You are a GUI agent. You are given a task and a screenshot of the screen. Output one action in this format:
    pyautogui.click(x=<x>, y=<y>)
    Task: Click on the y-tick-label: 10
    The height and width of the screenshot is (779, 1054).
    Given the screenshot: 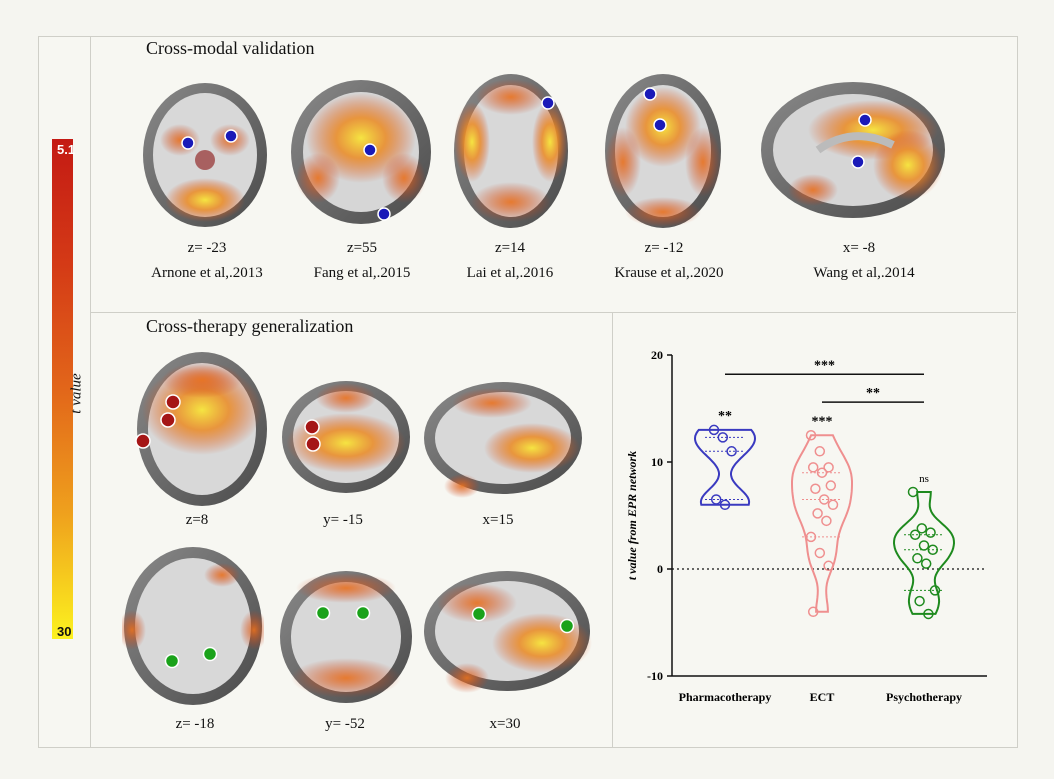 What is the action you would take?
    pyautogui.click(x=657, y=462)
    